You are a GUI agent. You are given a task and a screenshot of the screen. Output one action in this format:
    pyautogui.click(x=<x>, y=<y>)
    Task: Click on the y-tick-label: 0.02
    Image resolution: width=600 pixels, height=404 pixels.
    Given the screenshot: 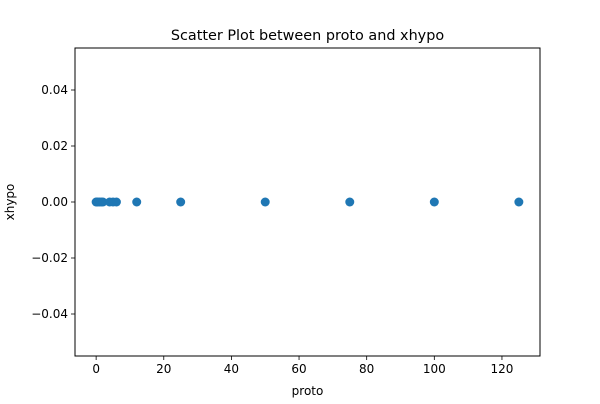 What is the action you would take?
    pyautogui.click(x=54, y=146)
    